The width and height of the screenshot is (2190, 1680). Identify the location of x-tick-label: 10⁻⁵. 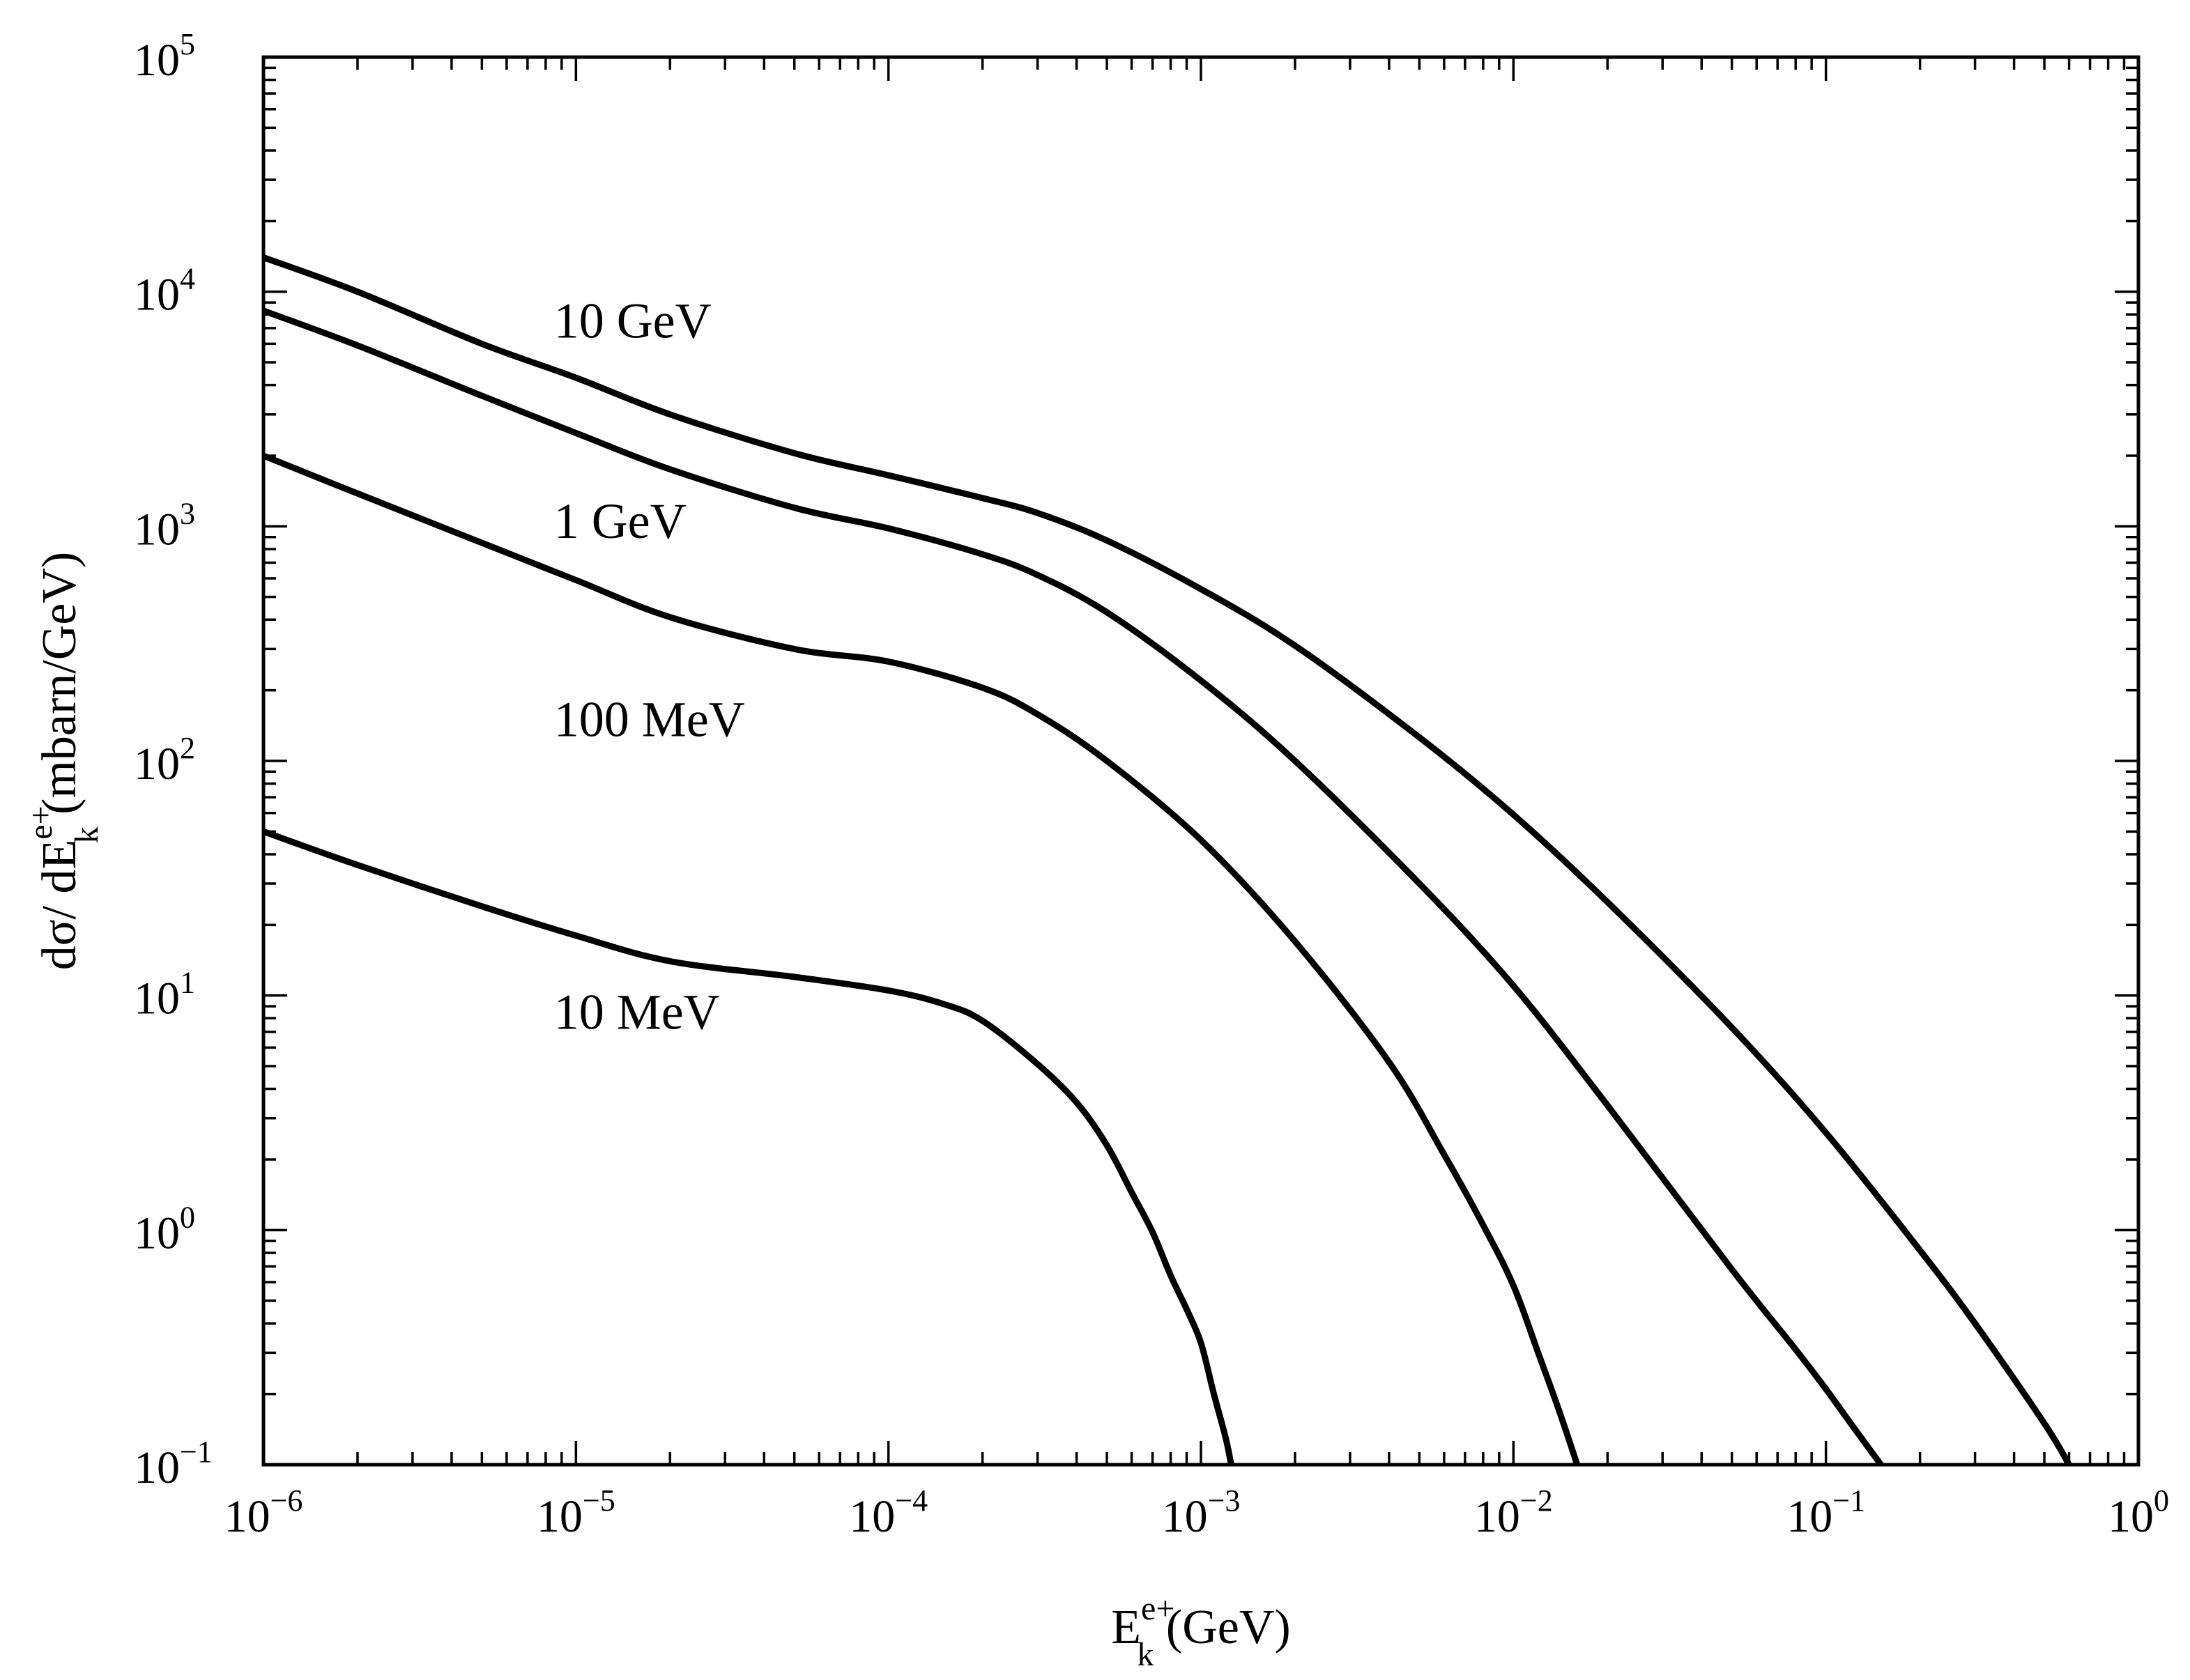
(576, 1513).